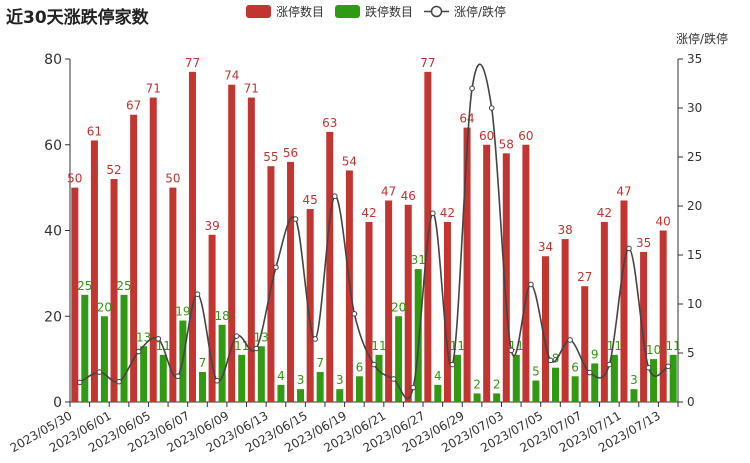 This screenshot has height=463, width=750. Describe the element at coordinates (349, 161) in the screenshot. I see `bar-value-label: 54` at that location.